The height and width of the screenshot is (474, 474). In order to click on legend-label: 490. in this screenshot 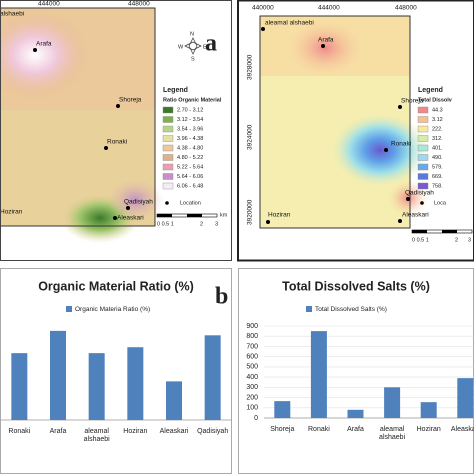, I will do `click(437, 158)`.